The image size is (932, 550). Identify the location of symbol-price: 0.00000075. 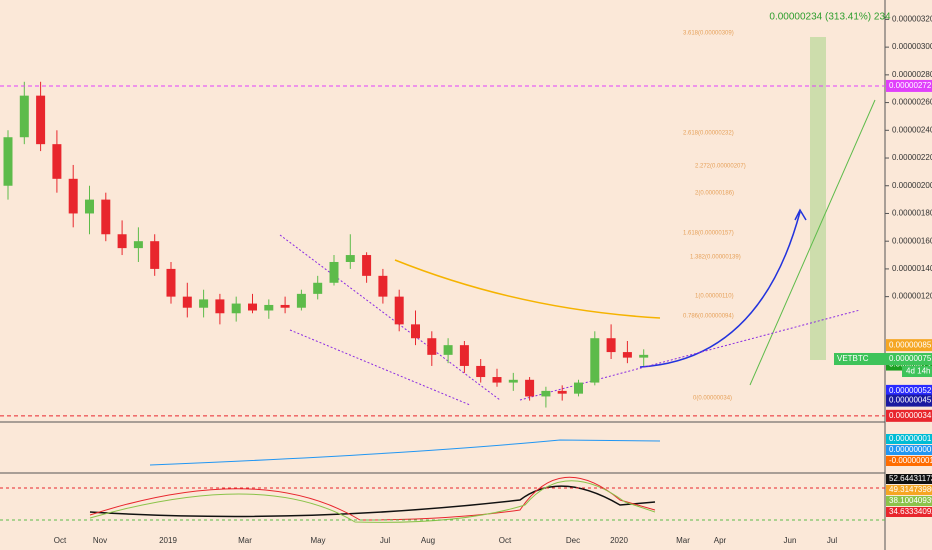
(910, 358).